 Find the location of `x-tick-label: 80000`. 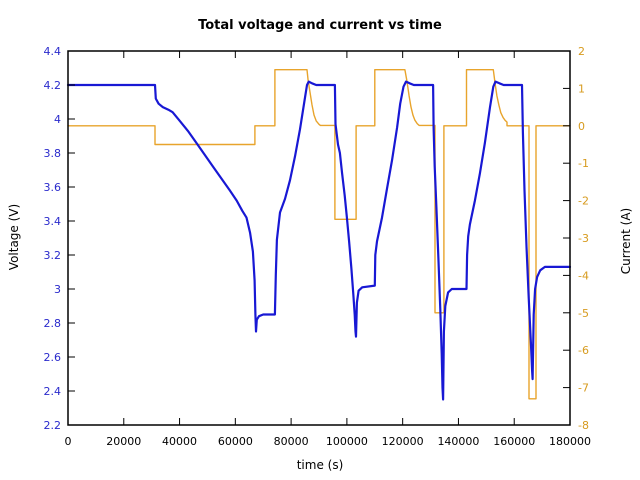

x-tick-label: 80000 is located at coordinates (291, 441).